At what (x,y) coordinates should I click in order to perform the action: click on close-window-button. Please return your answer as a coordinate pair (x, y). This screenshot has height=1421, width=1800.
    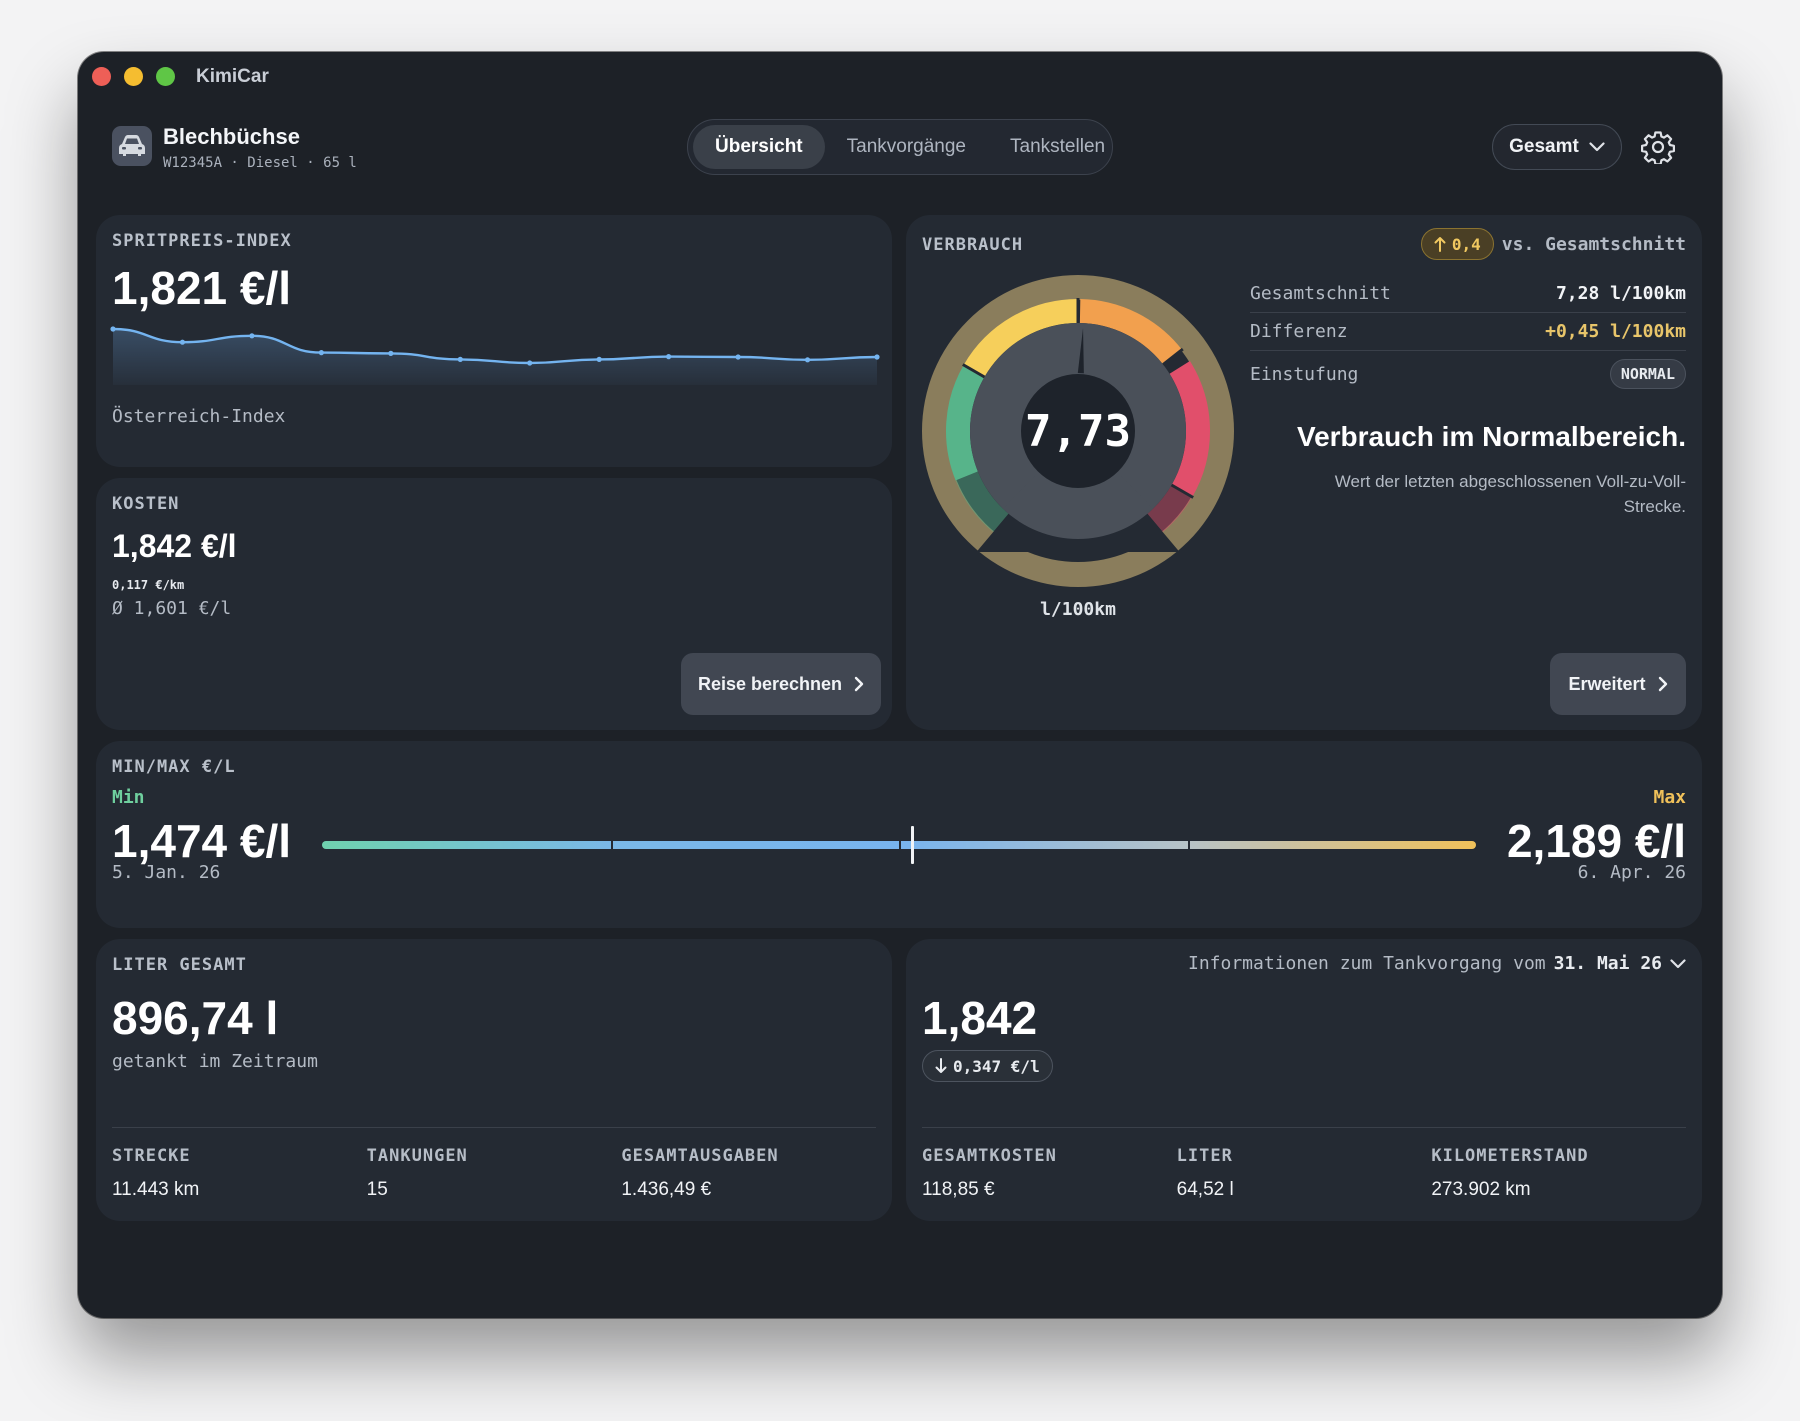
    Looking at the image, I should click on (101, 76).